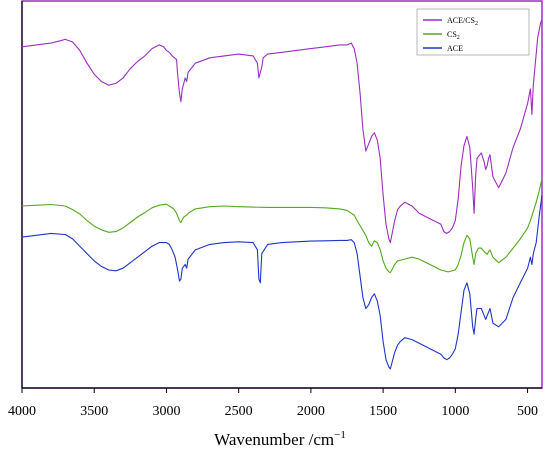 This screenshot has height=457, width=550. What do you see at coordinates (453, 35) in the screenshot?
I see `legend-label-1: CS2` at bounding box center [453, 35].